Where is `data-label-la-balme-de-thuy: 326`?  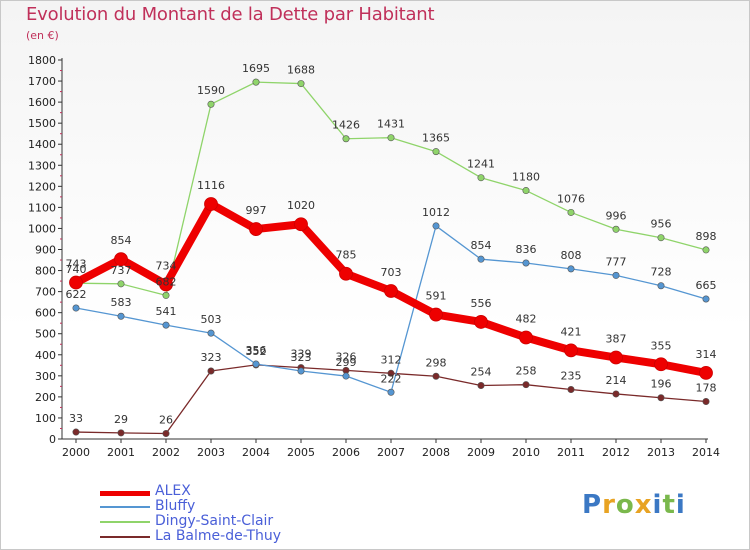
data-label-la-balme-de-thuy: 326 is located at coordinates (346, 356).